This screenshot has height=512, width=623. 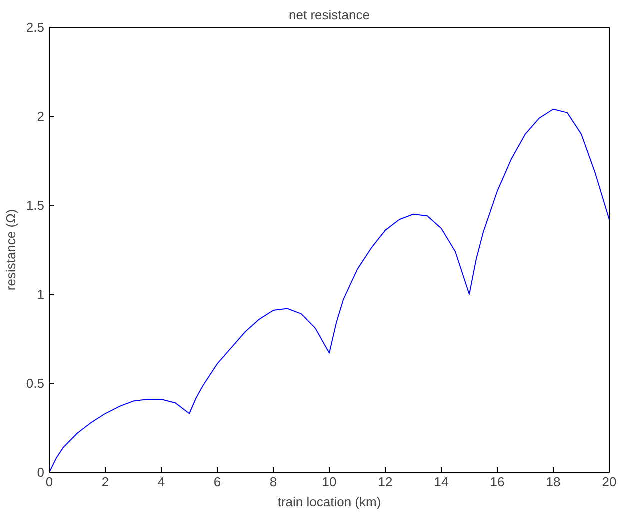 What do you see at coordinates (35, 383) in the screenshot?
I see `y-tick-label: 0.5` at bounding box center [35, 383].